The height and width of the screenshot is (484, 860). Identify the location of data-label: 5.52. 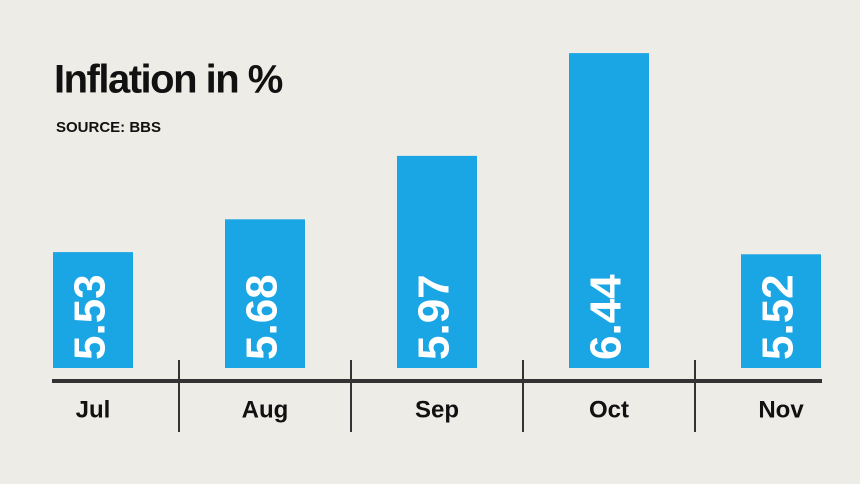
(778, 317).